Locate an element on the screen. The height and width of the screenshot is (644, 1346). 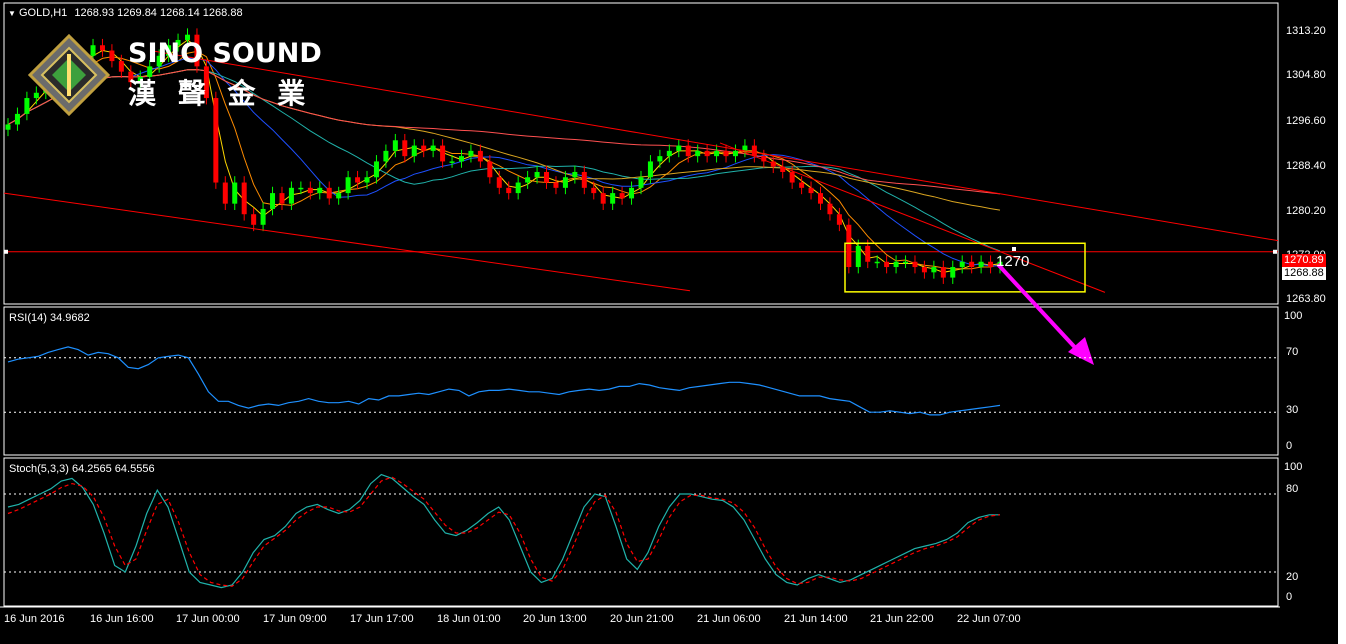
stoch-level: 20 is located at coordinates (1292, 577).